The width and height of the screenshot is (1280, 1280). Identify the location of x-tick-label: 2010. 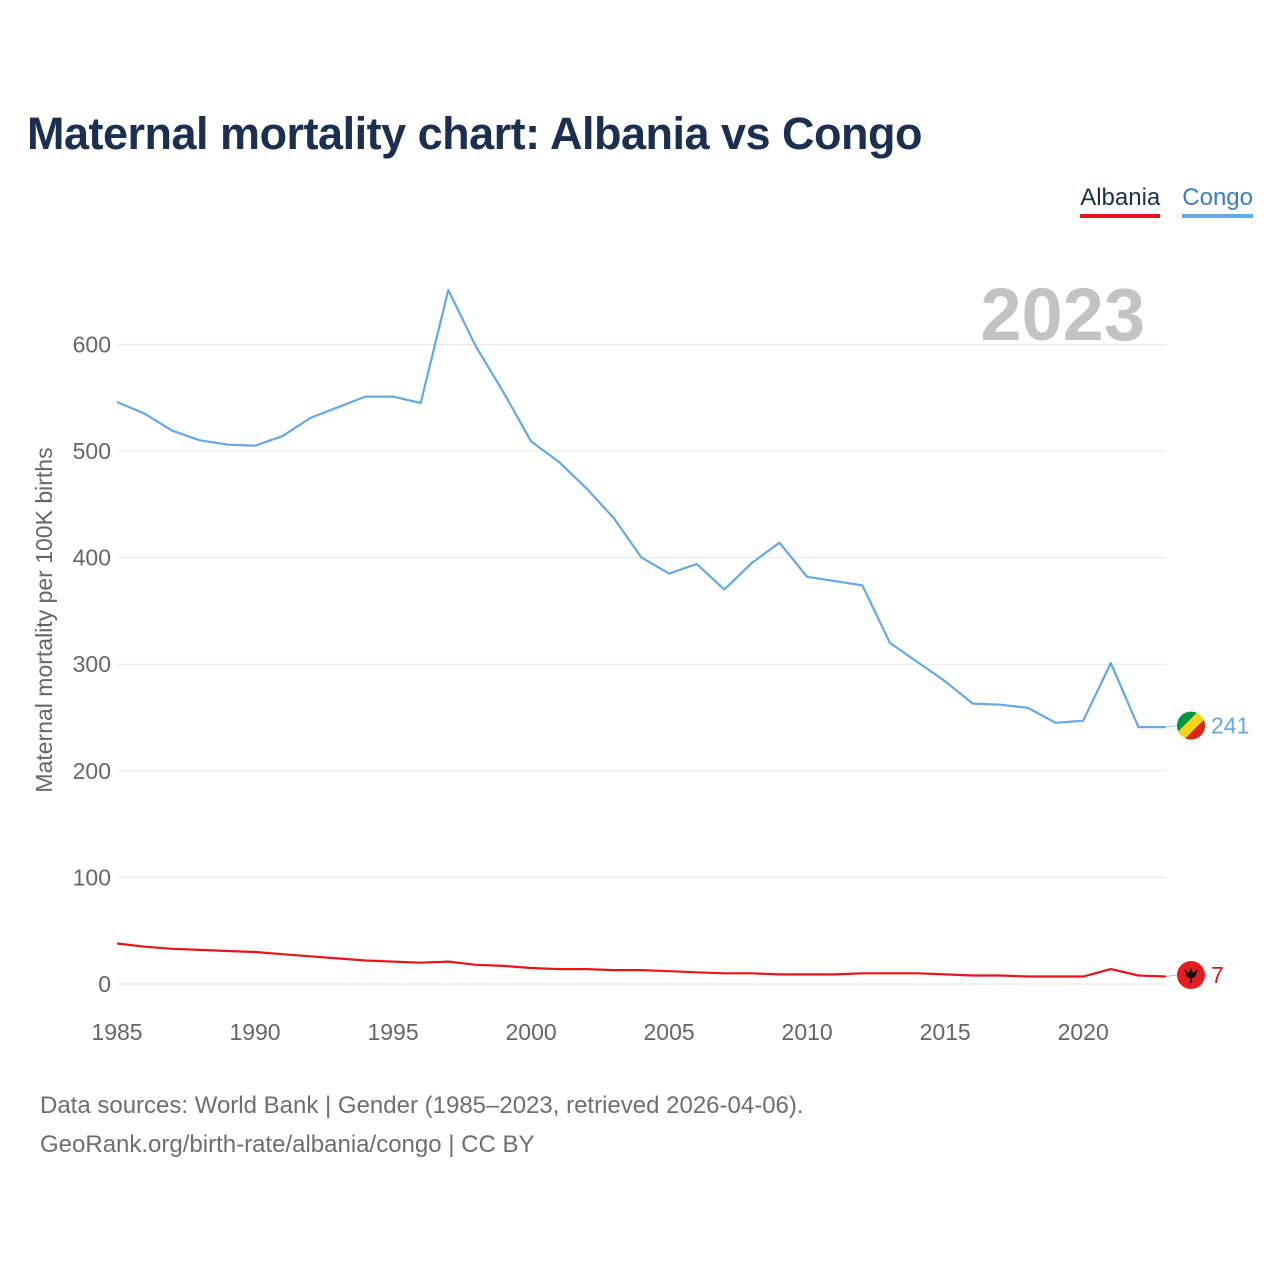
(807, 1032).